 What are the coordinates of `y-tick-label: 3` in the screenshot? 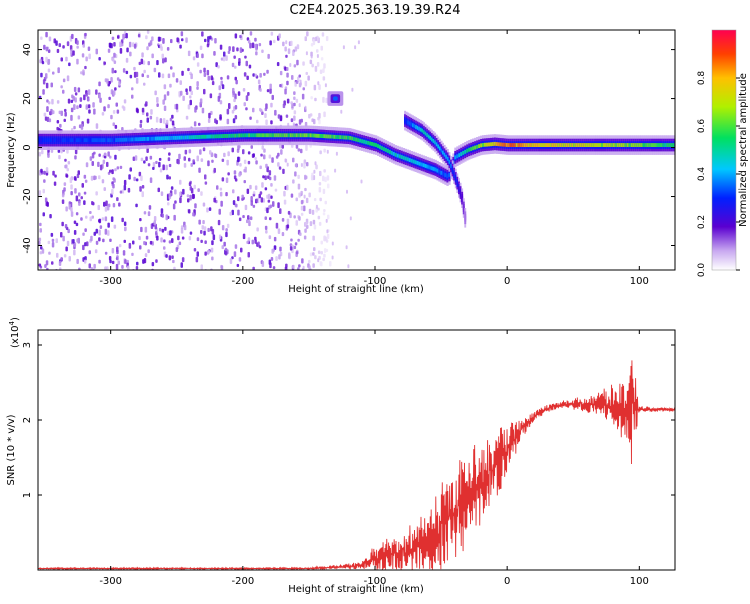 It's located at (27, 345).